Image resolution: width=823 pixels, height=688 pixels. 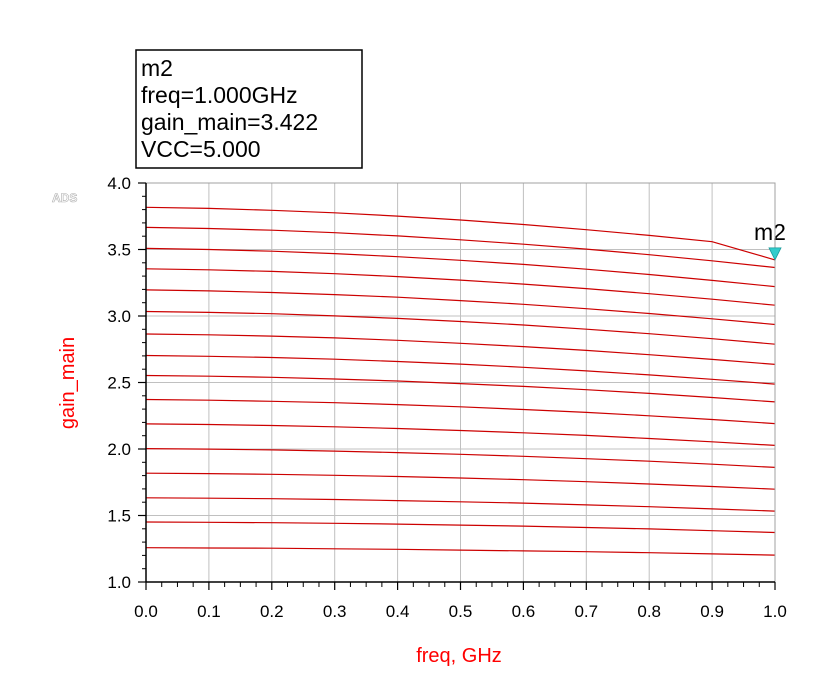 I want to click on x-tick-label: 0.3, so click(x=335, y=611).